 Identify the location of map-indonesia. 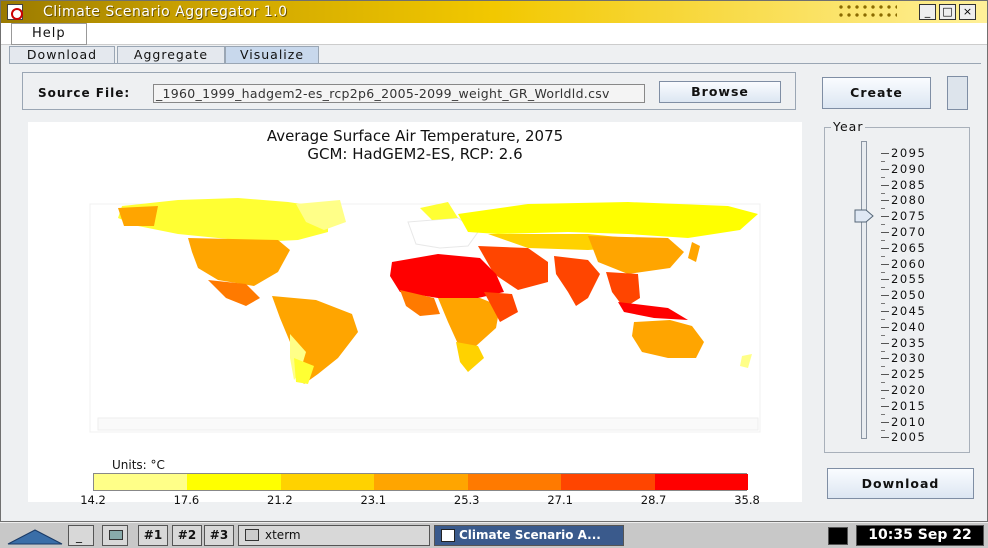
(653, 311).